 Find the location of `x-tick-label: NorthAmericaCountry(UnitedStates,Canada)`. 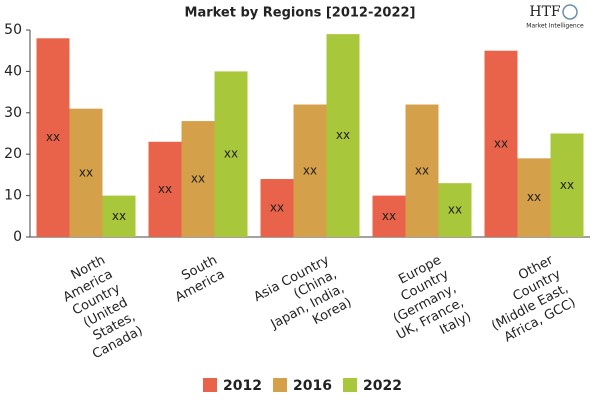

x-tick-label: NorthAmericaCountry(UnitedStates,Canada) is located at coordinates (98, 307).